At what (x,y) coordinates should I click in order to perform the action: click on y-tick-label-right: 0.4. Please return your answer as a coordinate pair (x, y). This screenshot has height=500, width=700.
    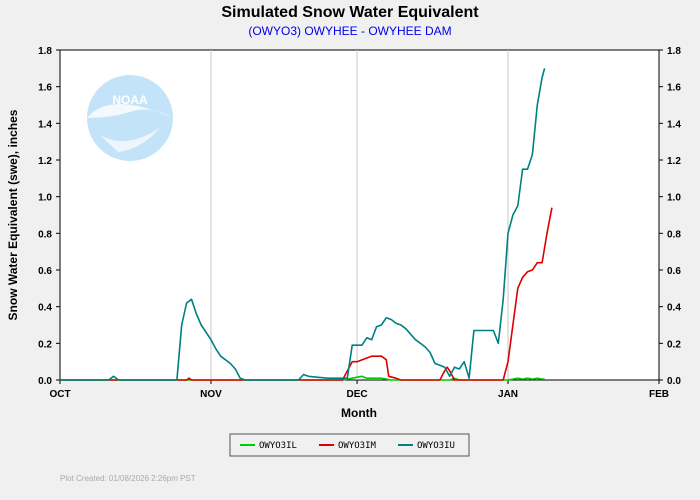
    Looking at the image, I should click on (674, 308).